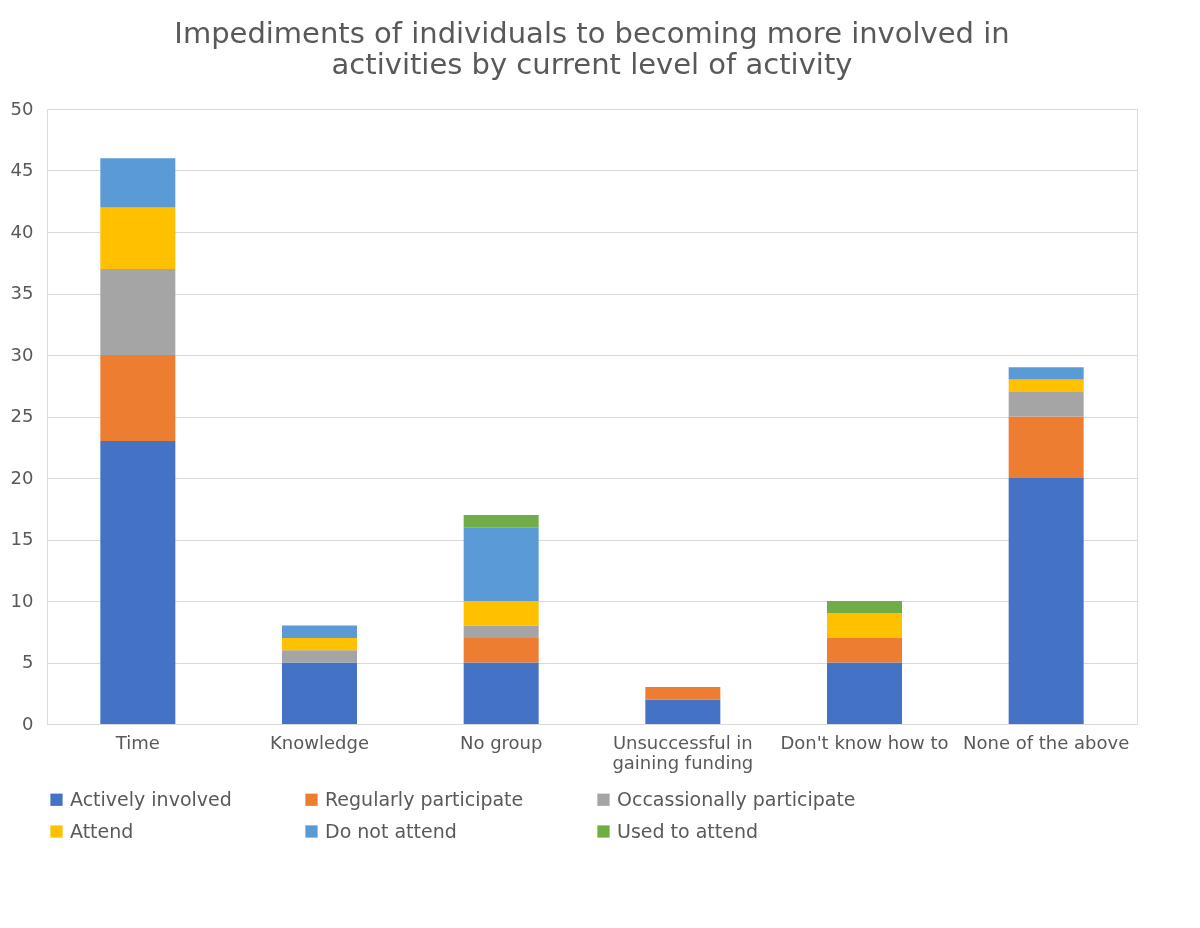 This screenshot has width=1200, height=928. I want to click on legend-label: Occassionally participate, so click(736, 798).